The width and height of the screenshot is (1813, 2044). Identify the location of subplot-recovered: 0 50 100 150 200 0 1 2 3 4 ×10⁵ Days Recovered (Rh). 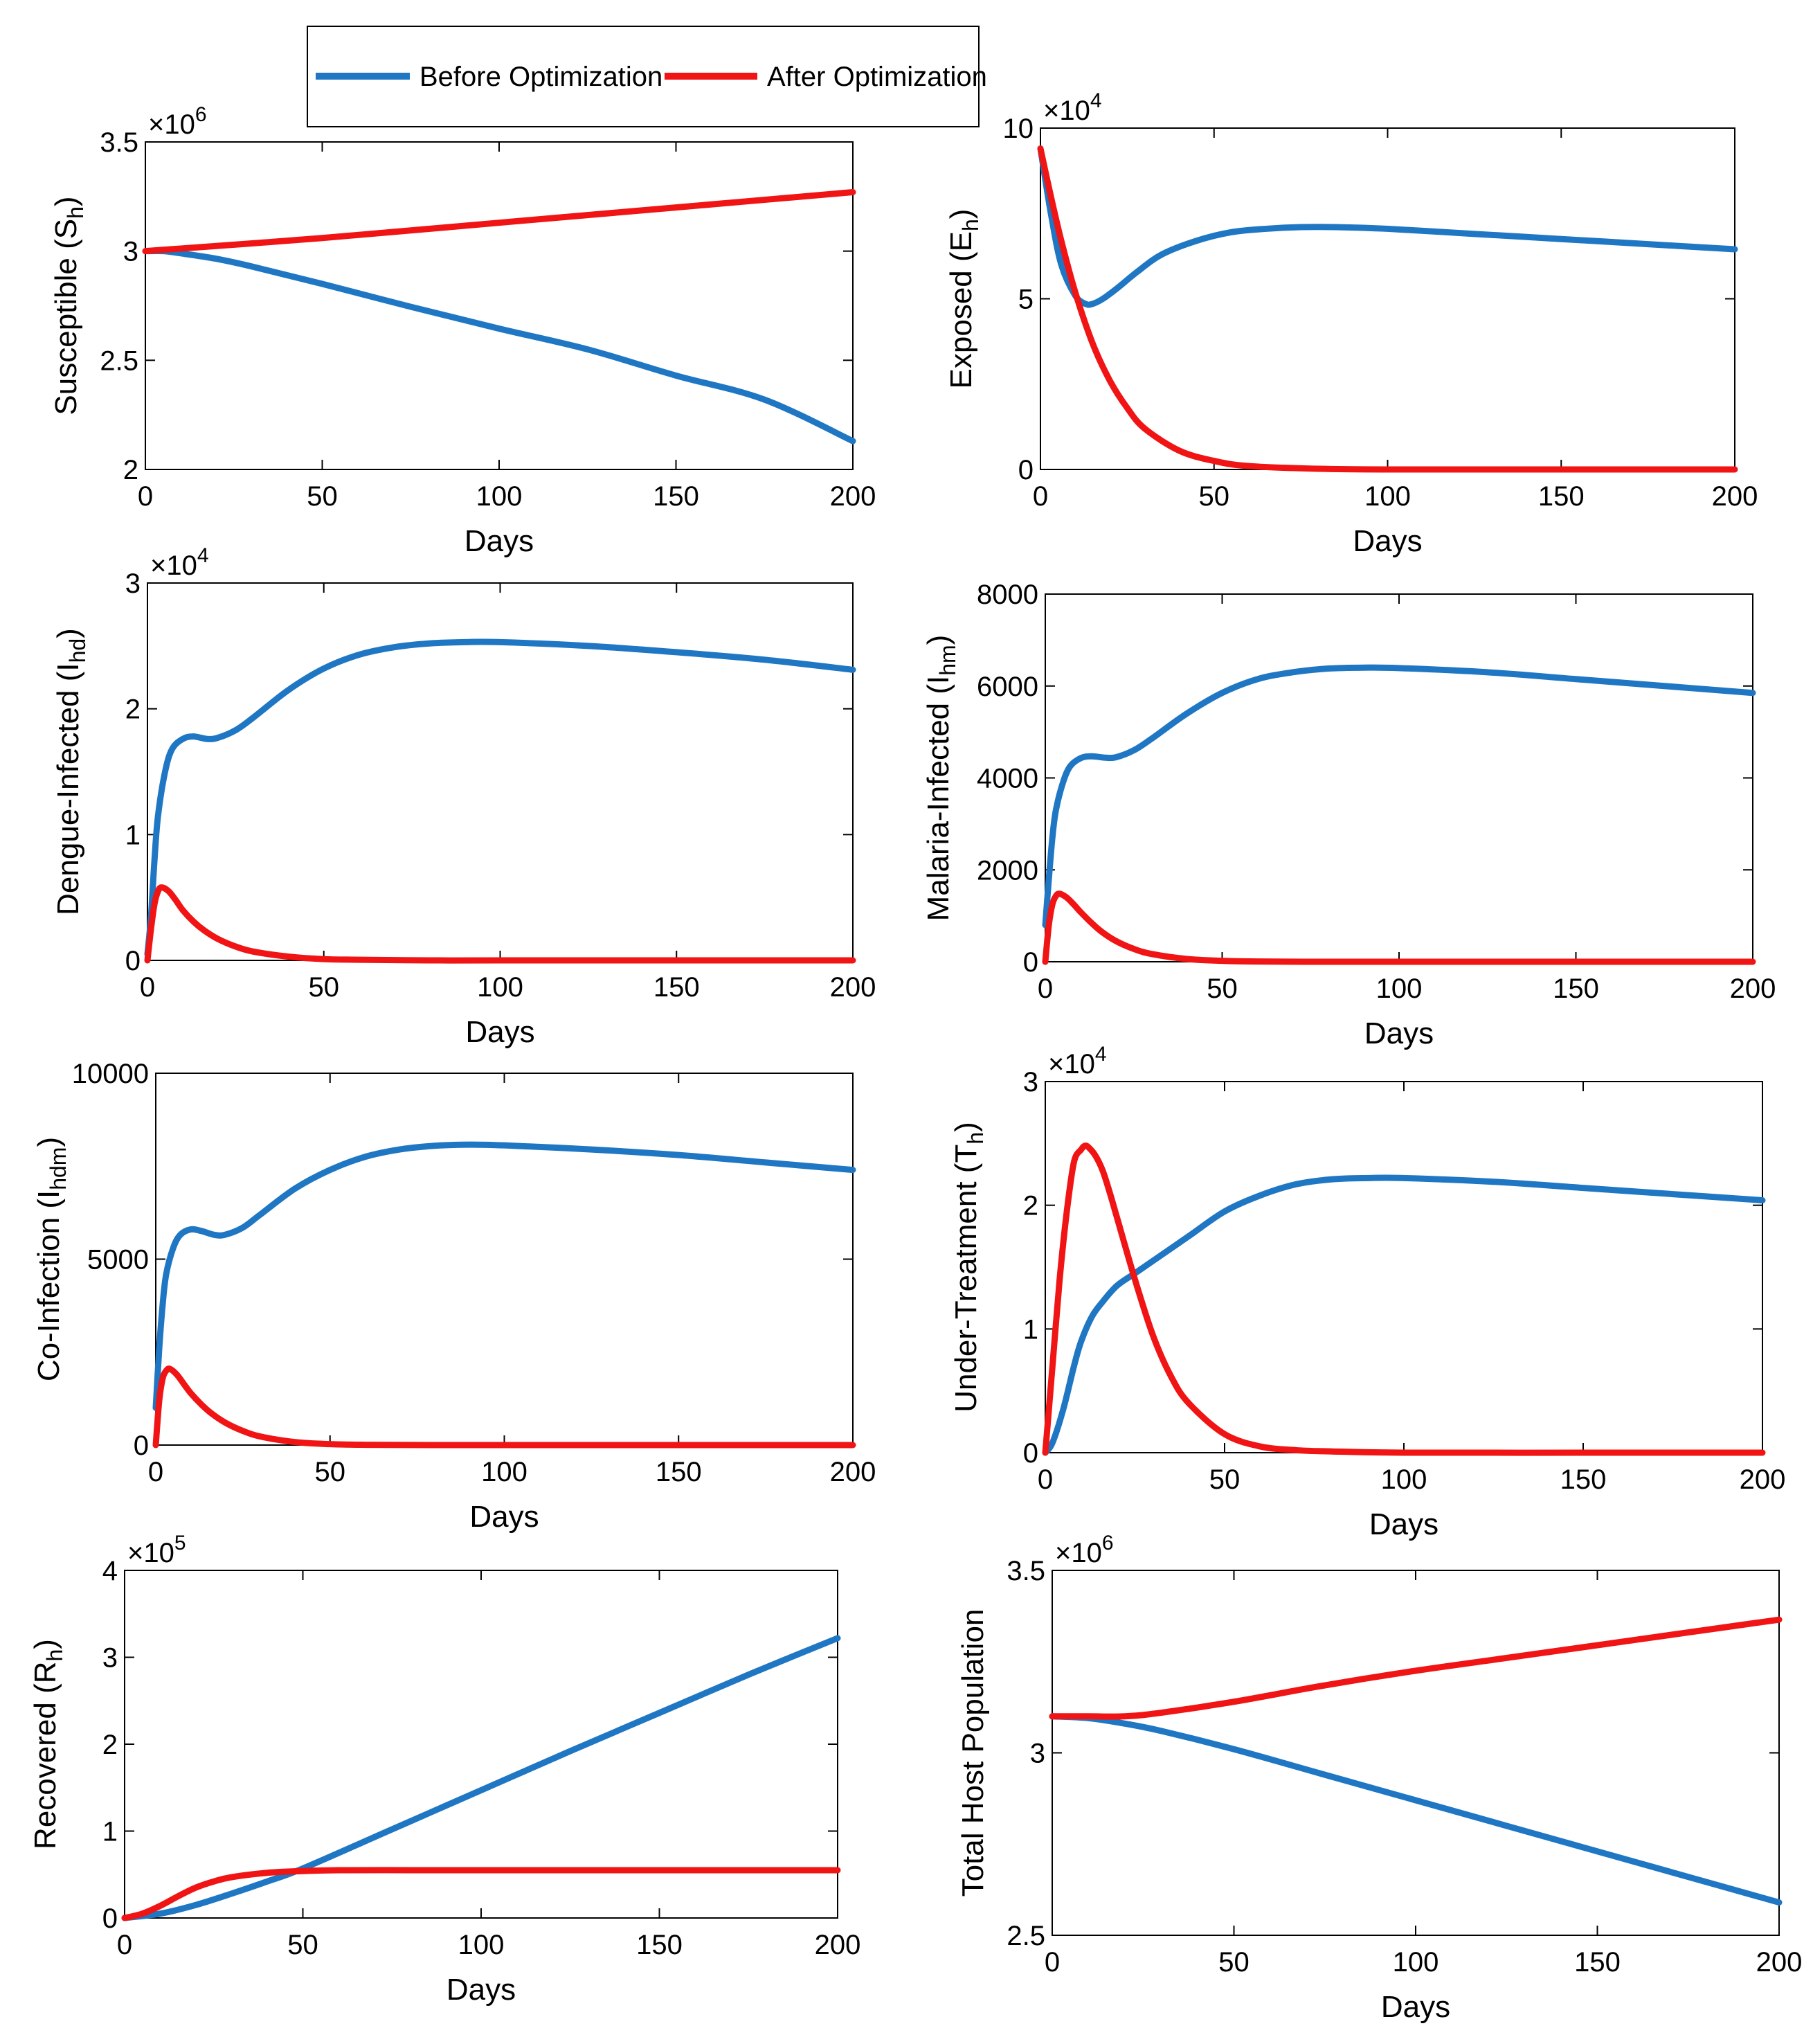
(444, 1770).